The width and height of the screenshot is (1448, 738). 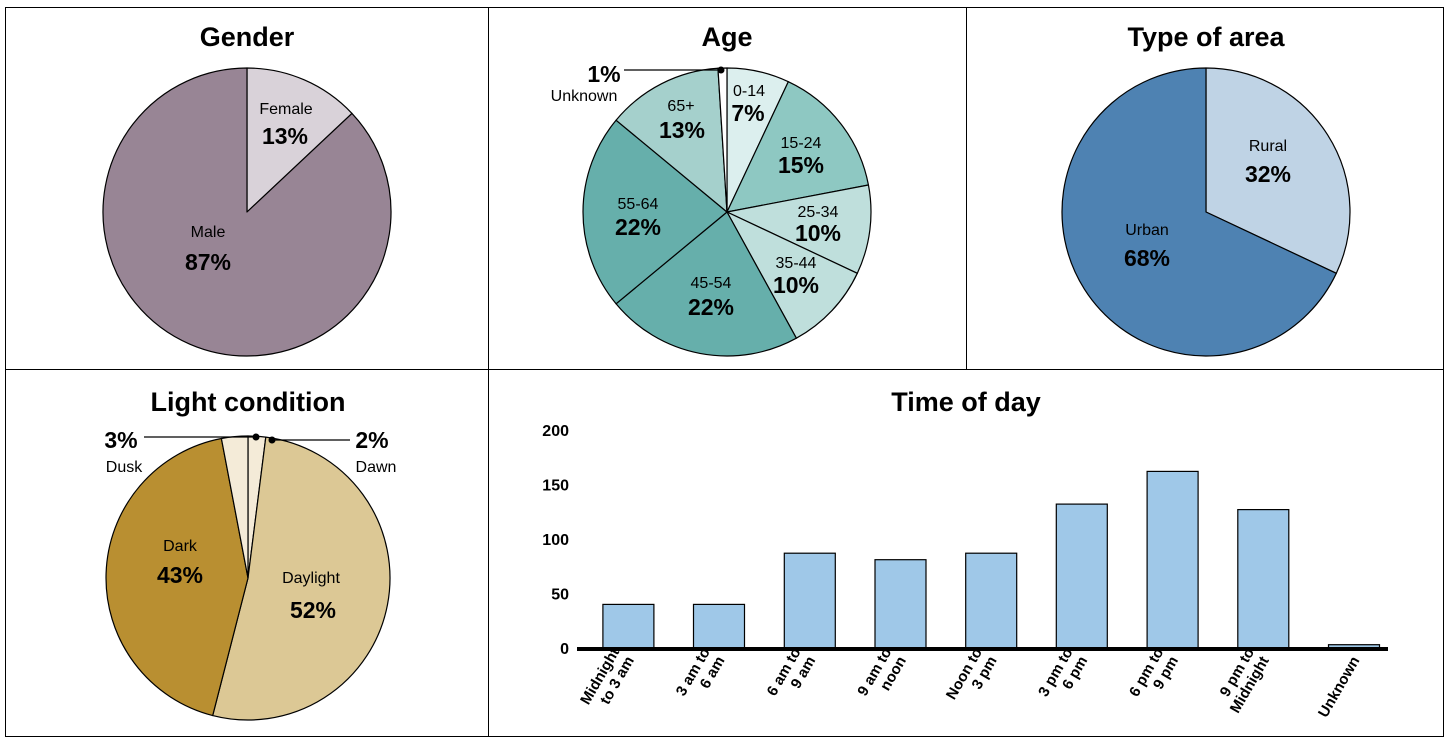 What do you see at coordinates (285, 109) in the screenshot?
I see `slice-label-female: Female` at bounding box center [285, 109].